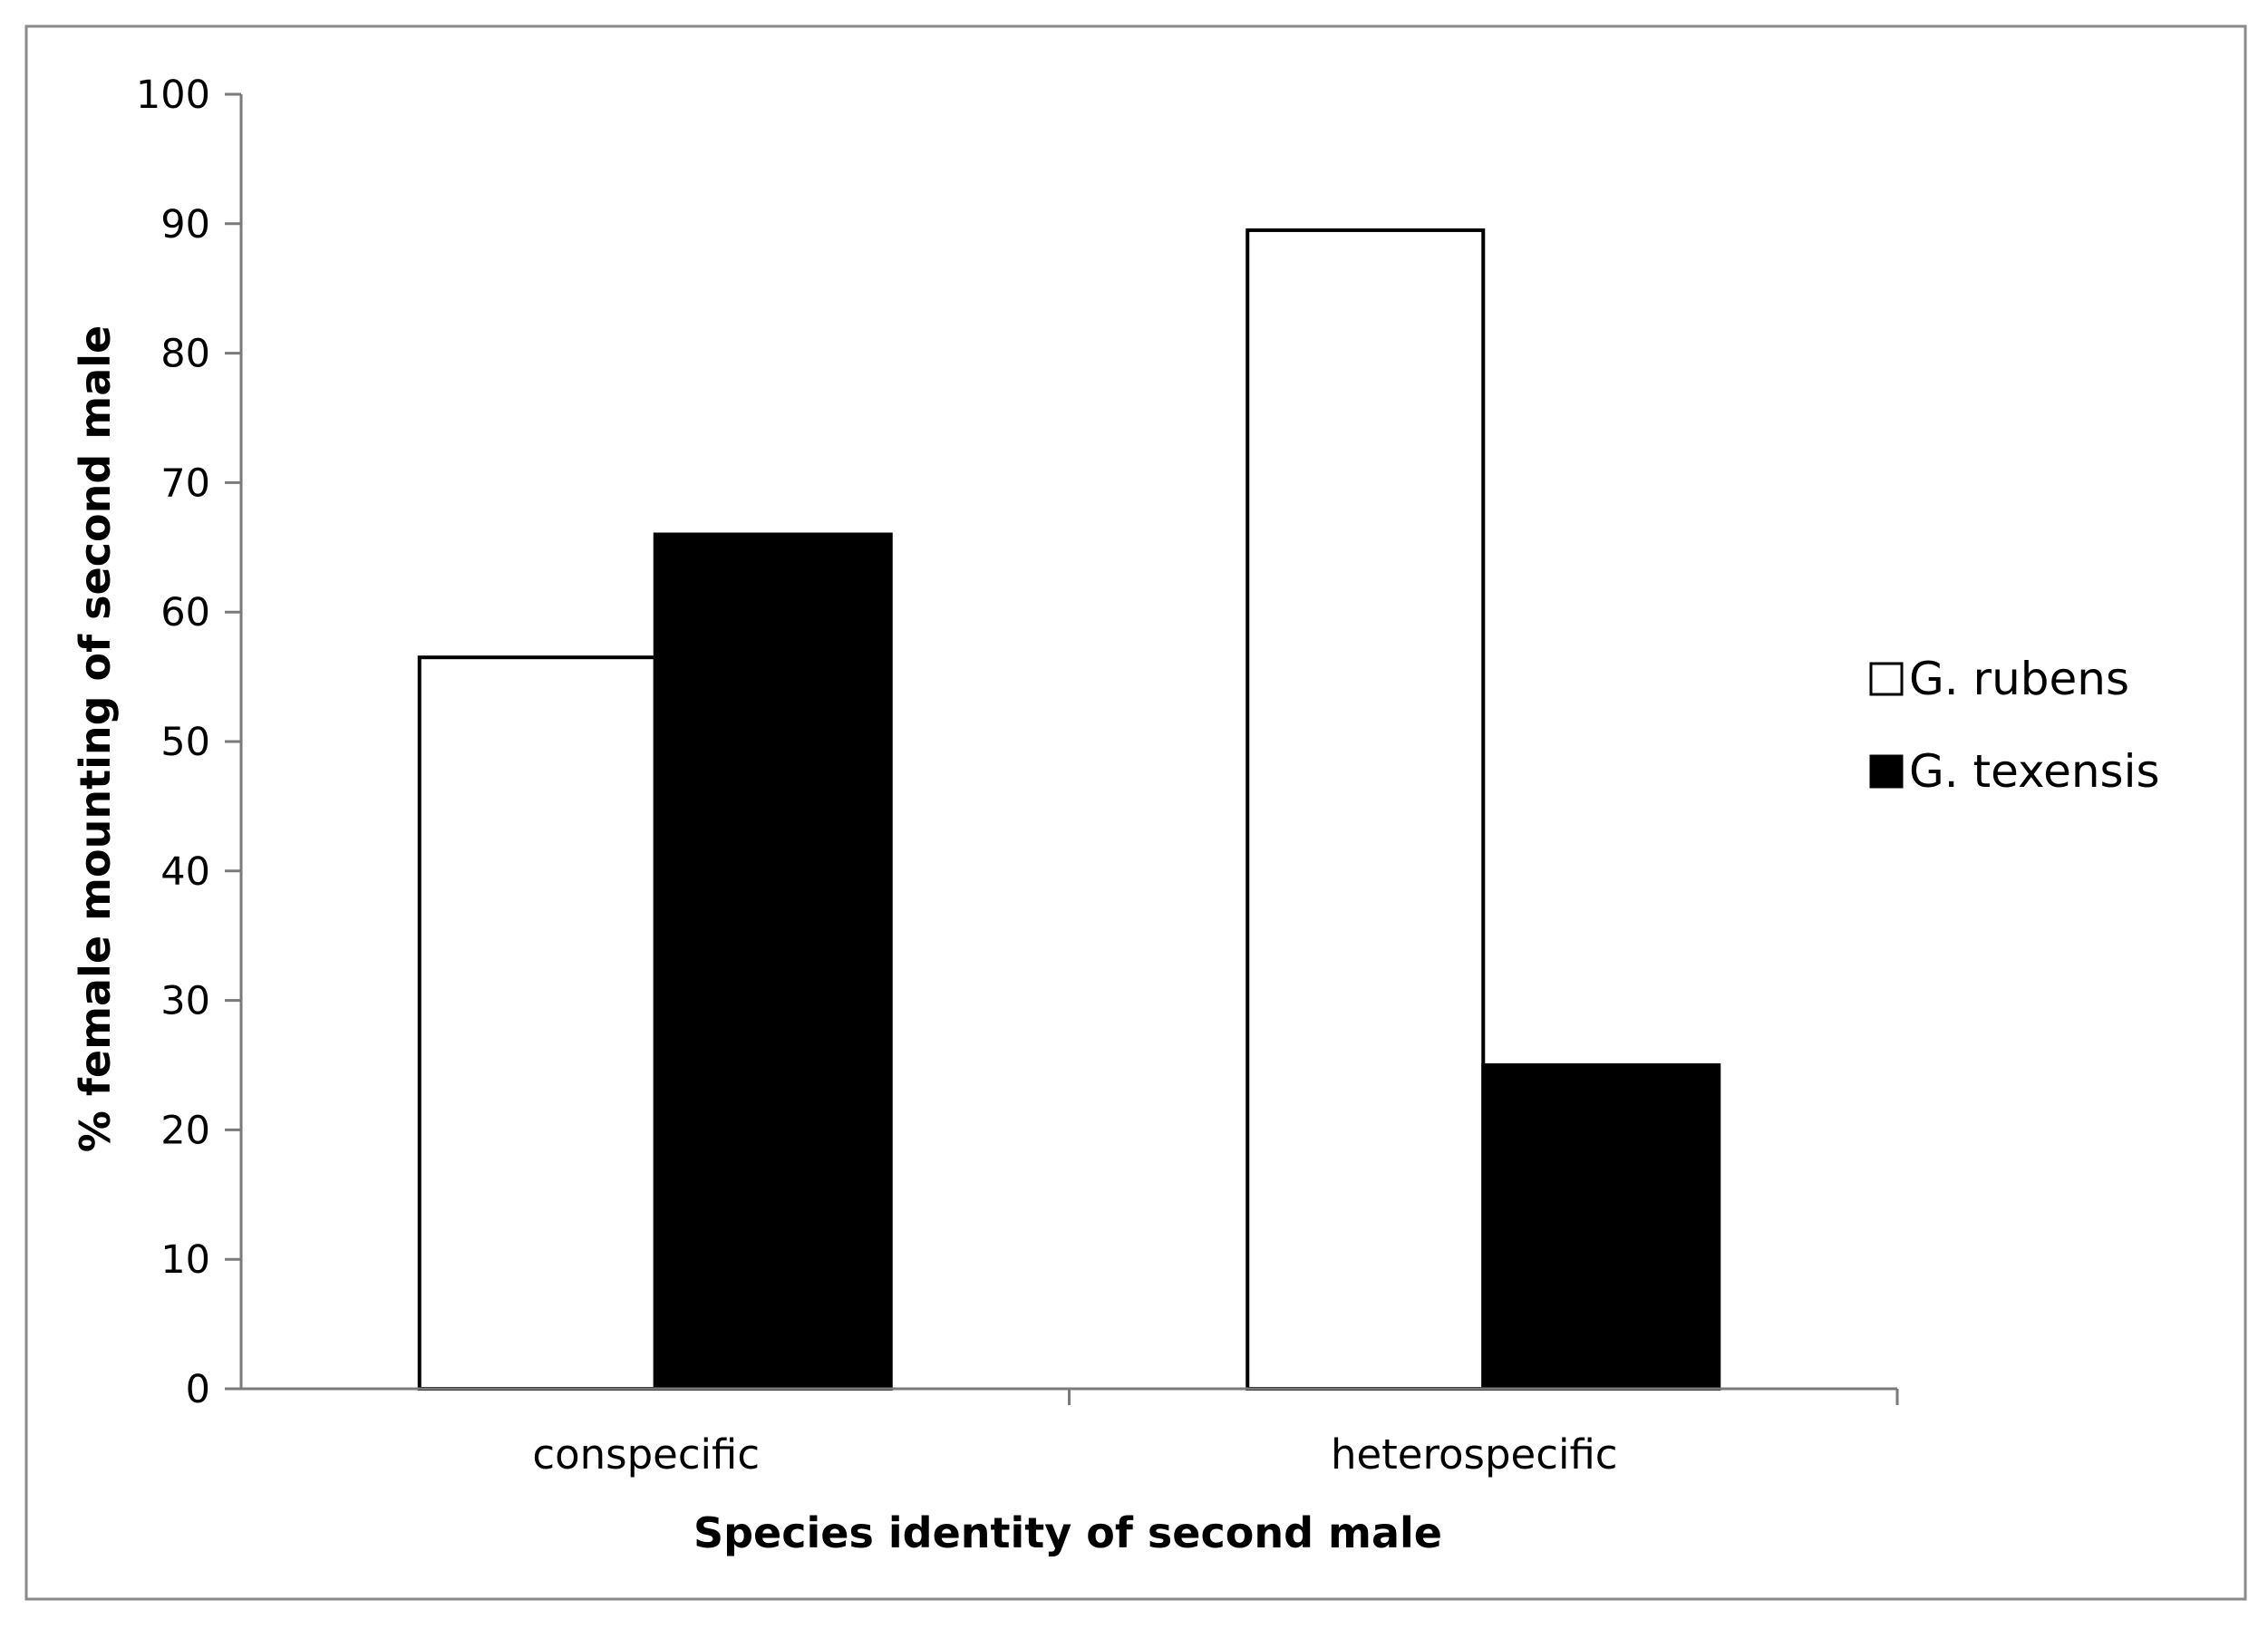 This screenshot has width=2268, height=1629. I want to click on y-tick-label: 30, so click(185, 1001).